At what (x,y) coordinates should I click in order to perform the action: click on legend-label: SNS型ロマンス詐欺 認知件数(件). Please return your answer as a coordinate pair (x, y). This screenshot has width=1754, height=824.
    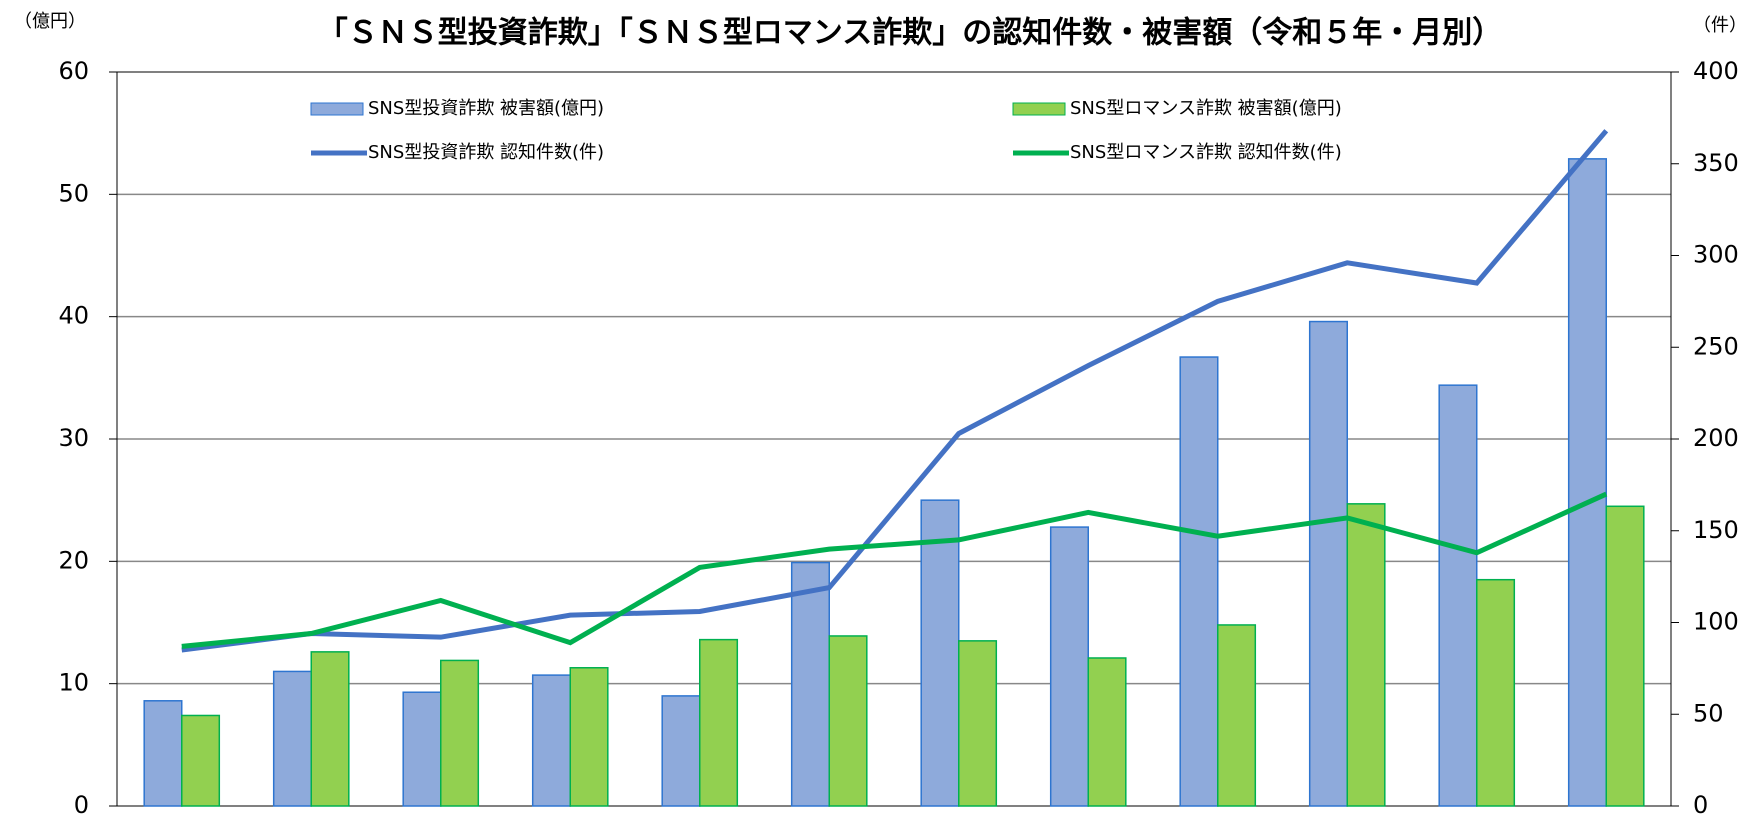
    Looking at the image, I should click on (1206, 152).